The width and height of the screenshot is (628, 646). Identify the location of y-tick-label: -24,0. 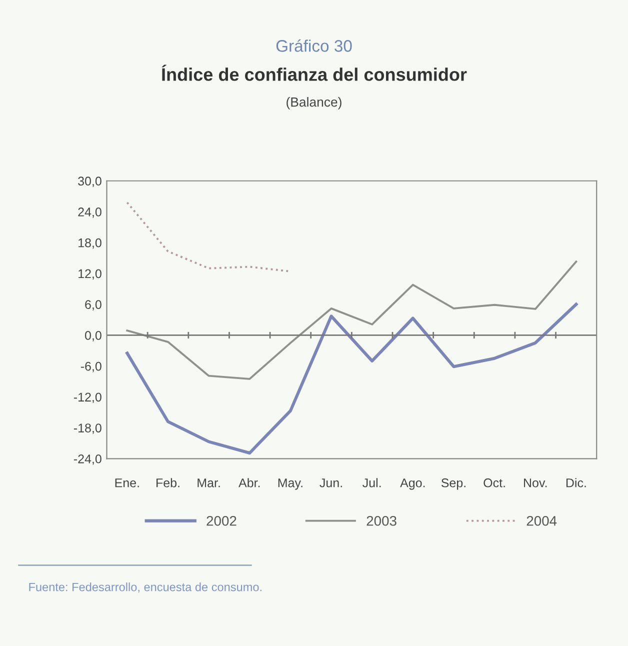
(88, 459).